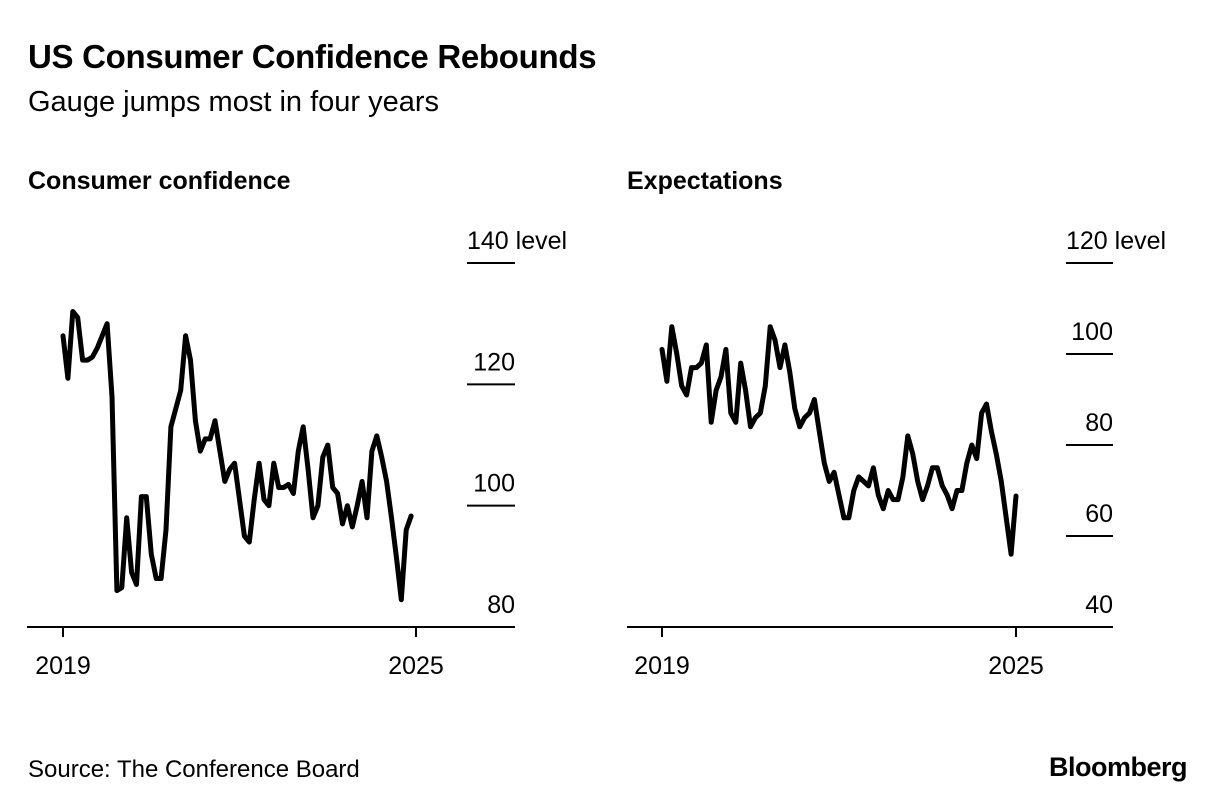 The width and height of the screenshot is (1227, 812). What do you see at coordinates (705, 181) in the screenshot?
I see `panel-title-expectations: Expectations` at bounding box center [705, 181].